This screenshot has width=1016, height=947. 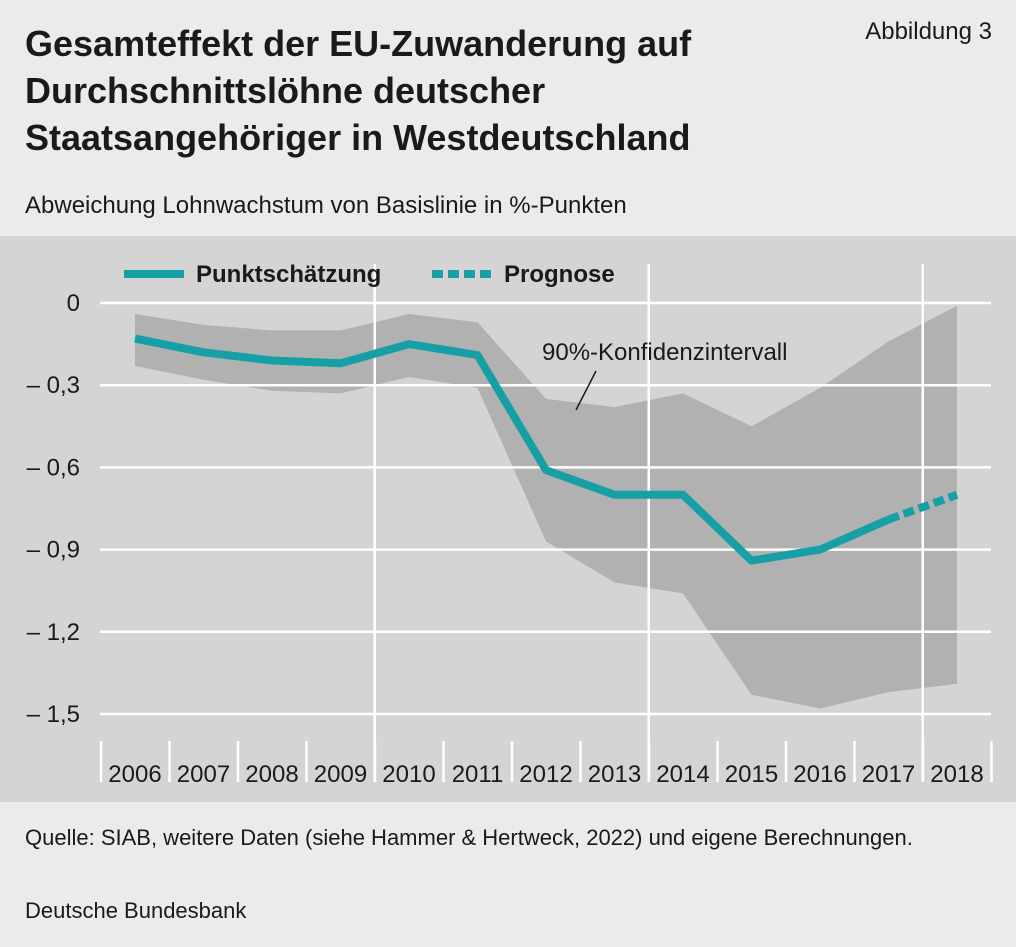 What do you see at coordinates (73, 303) in the screenshot?
I see `y-tick-label-0: 0` at bounding box center [73, 303].